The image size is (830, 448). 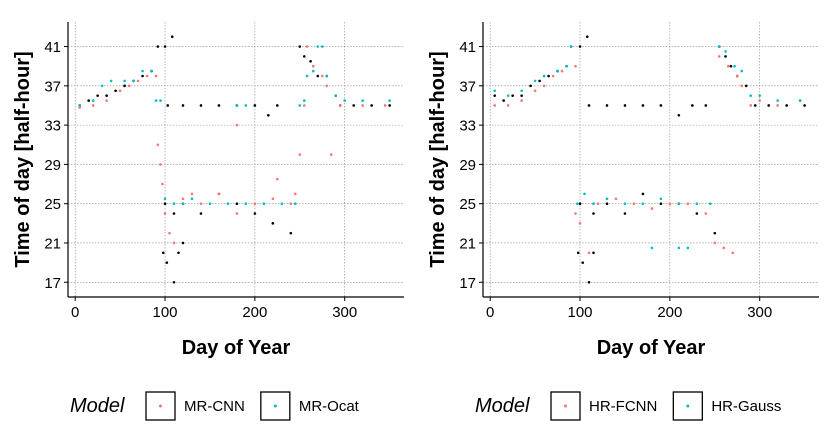 What do you see at coordinates (52, 283) in the screenshot?
I see `y-tick-label: 17` at bounding box center [52, 283].